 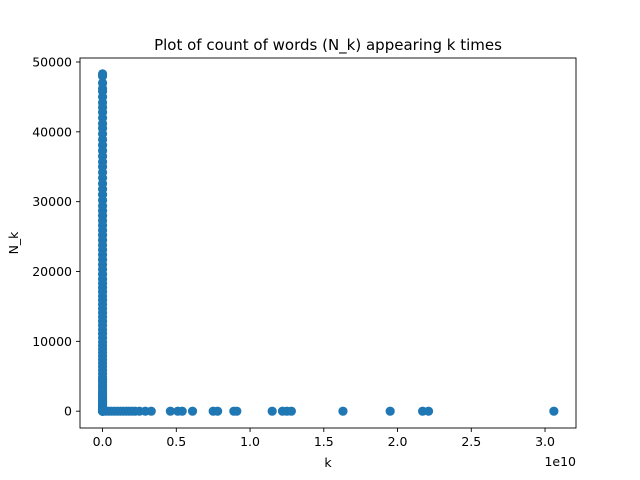 What do you see at coordinates (176, 441) in the screenshot?
I see `x-tick-label: 0.5` at bounding box center [176, 441].